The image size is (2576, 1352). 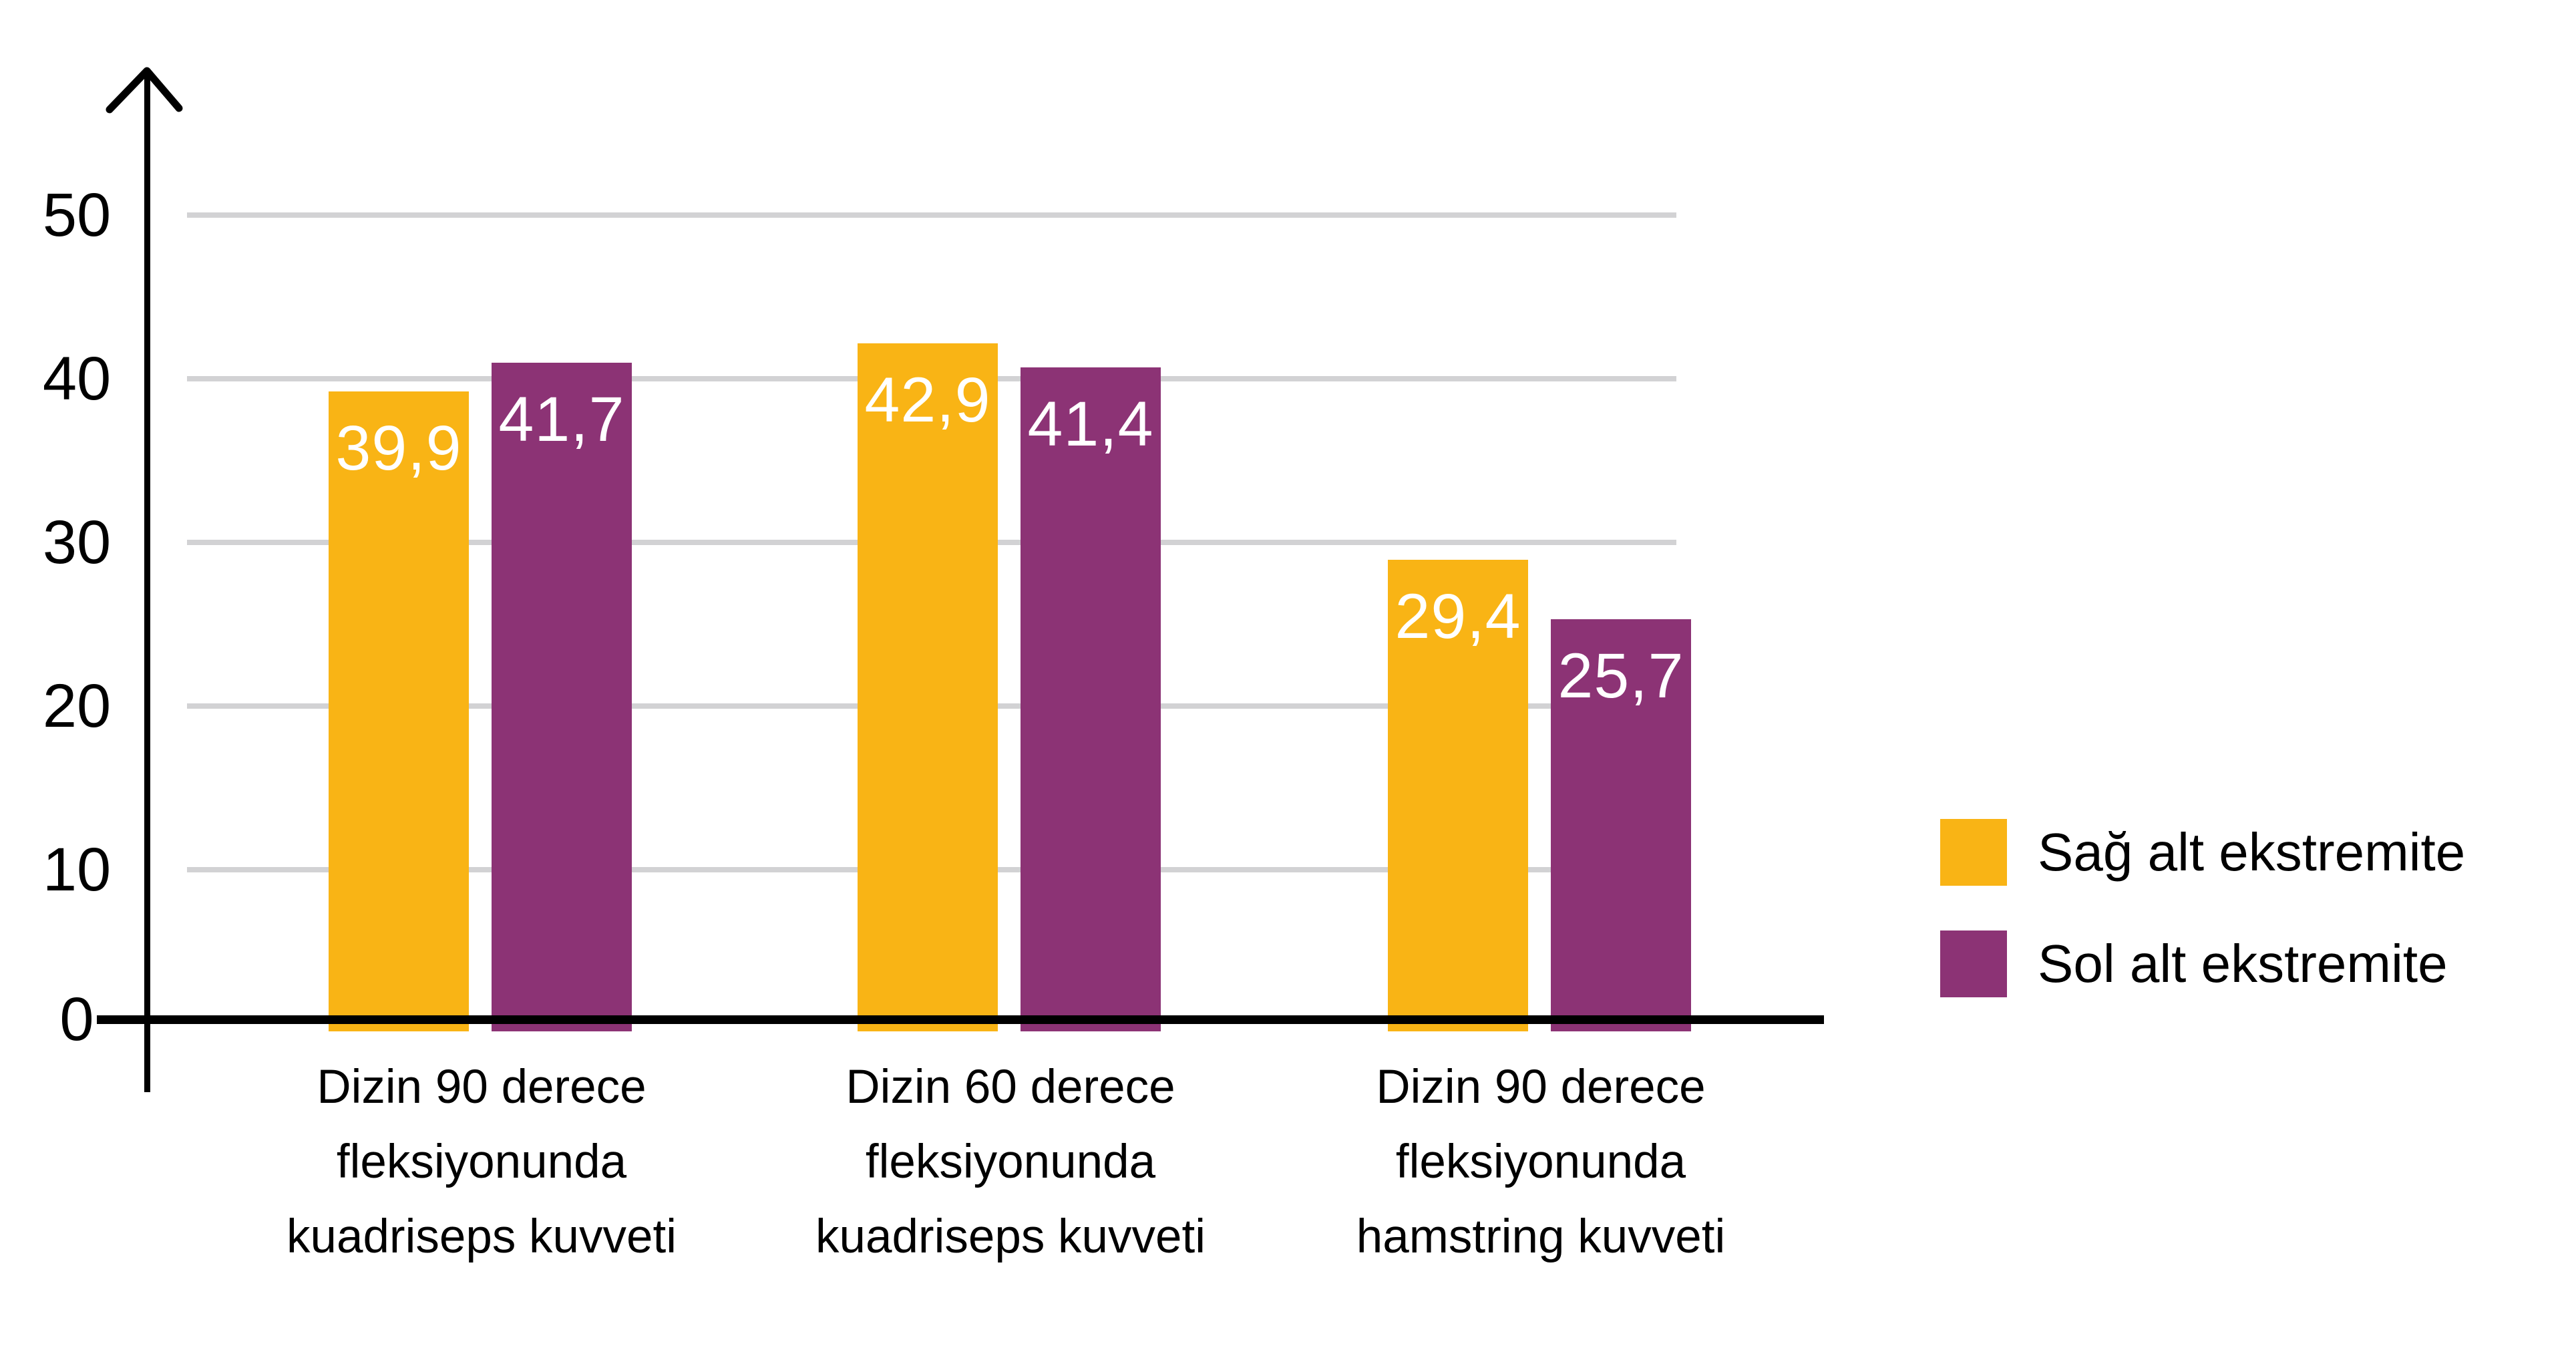 I want to click on legend-row-sol: Sol alt ekstremite, so click(x=2194, y=964).